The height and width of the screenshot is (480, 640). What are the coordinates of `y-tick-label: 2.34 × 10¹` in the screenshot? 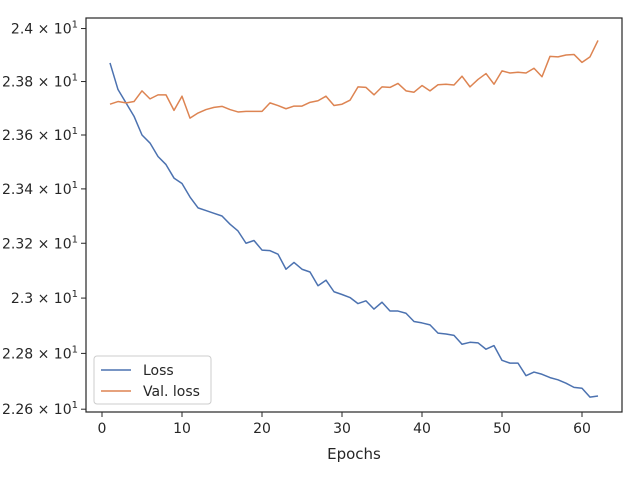 It's located at (40, 189).